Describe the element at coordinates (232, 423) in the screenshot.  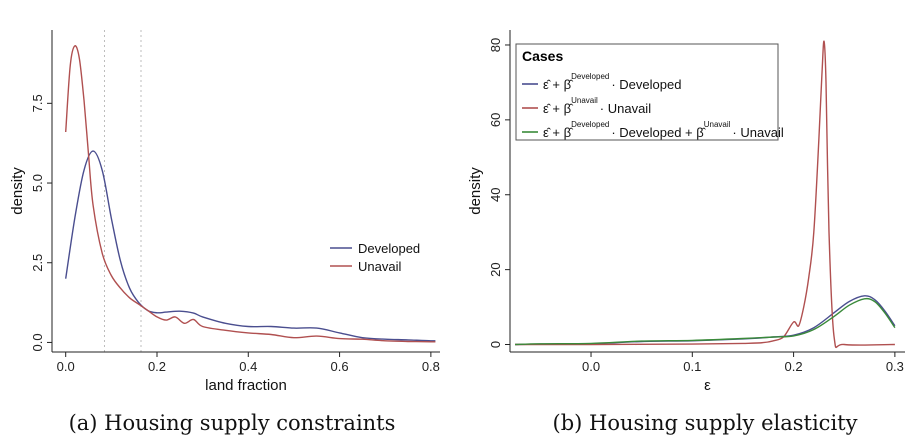
I see `chart-a-caption: (a) Housing supply constraints` at that location.